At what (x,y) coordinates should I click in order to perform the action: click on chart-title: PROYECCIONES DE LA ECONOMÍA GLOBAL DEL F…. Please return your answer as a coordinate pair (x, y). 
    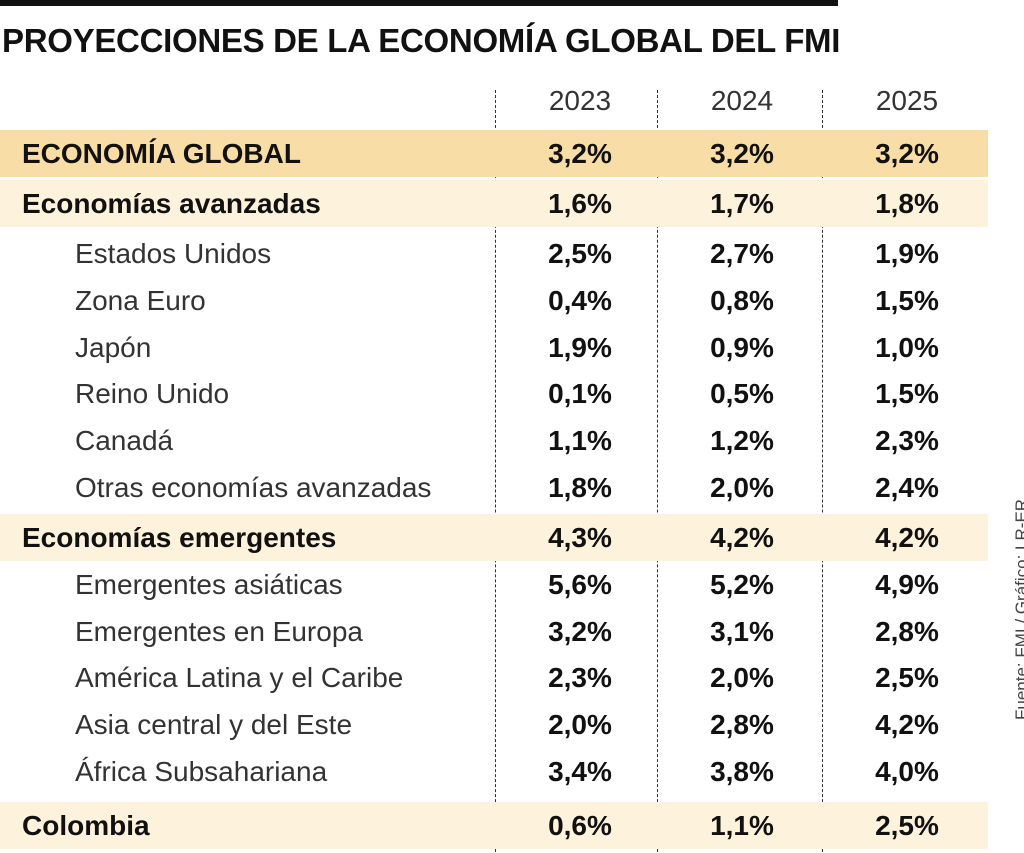
    Looking at the image, I should click on (421, 40).